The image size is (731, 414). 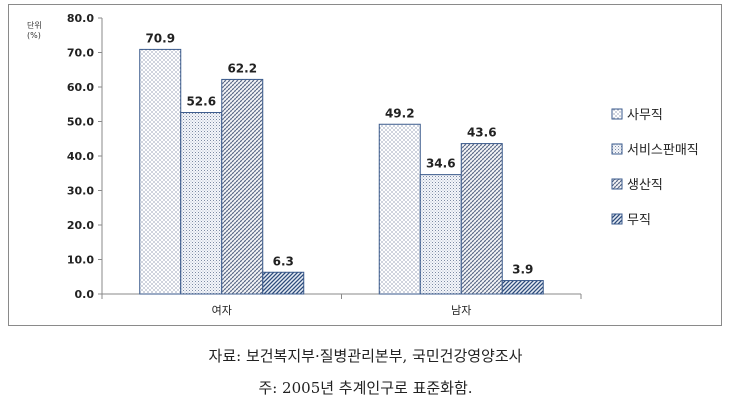 I want to click on data-label: 43.6, so click(x=482, y=133).